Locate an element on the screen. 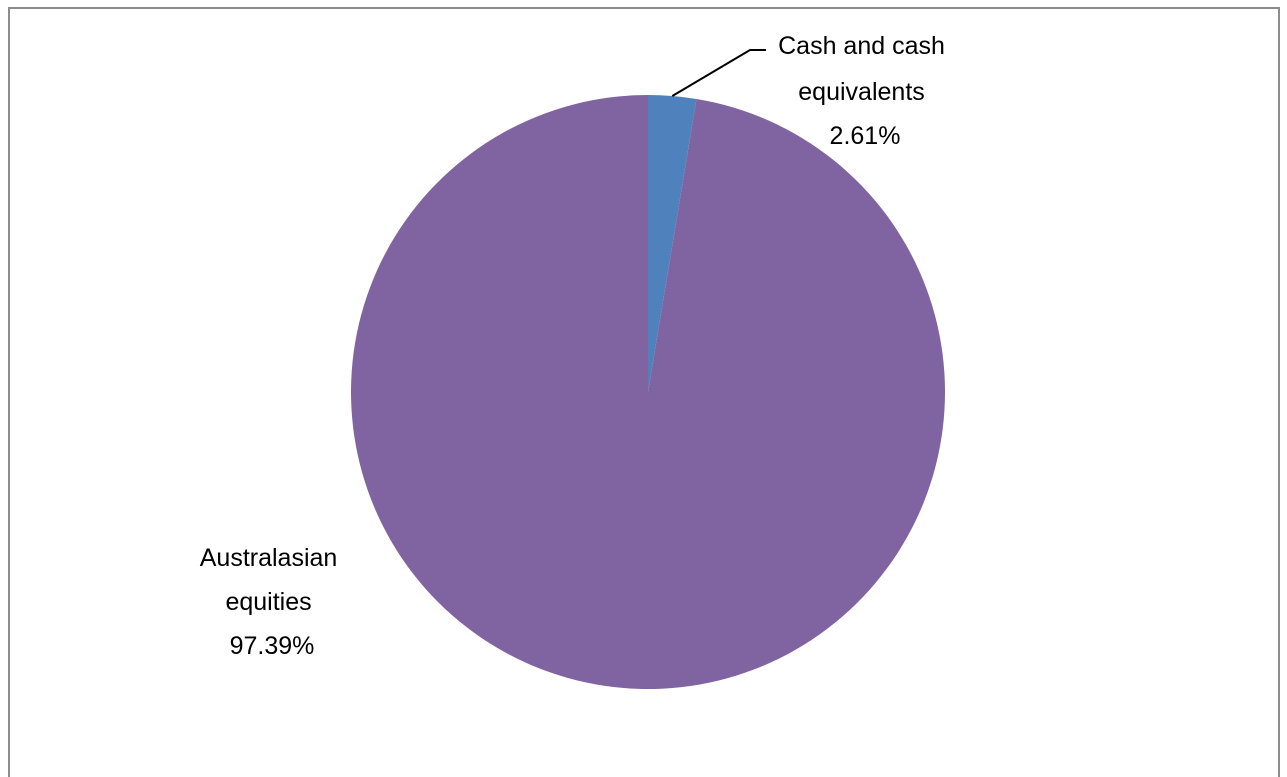 The height and width of the screenshot is (777, 1287). leader-line-cash is located at coordinates (718, 73).